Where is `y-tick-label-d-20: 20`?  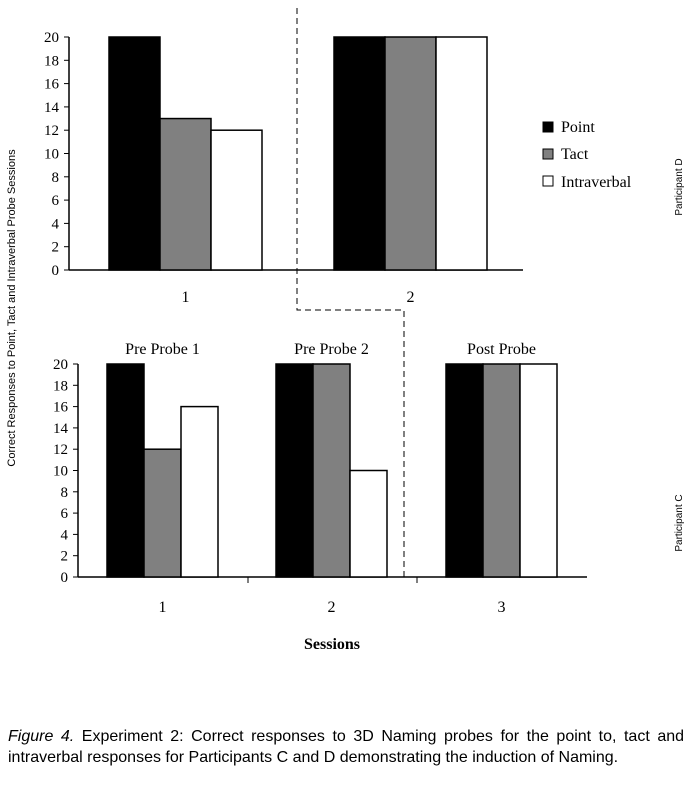 y-tick-label-d-20: 20 is located at coordinates (51, 38).